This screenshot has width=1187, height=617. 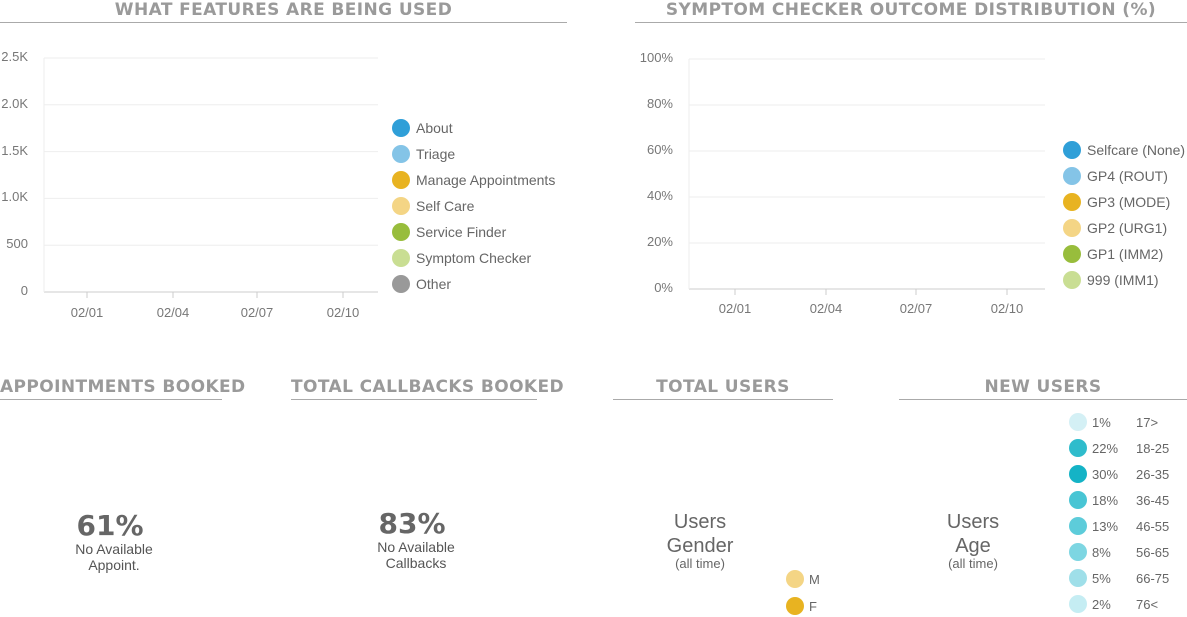 I want to click on gender-legend-item: F, so click(x=801, y=606).